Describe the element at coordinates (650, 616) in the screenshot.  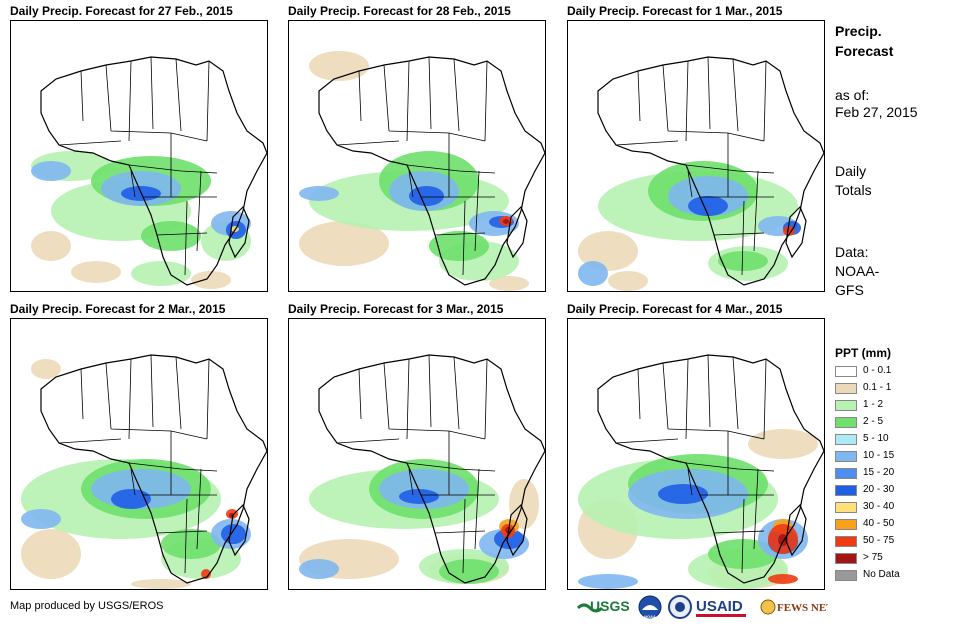
I see `noaa-logo-text: NOAA` at that location.